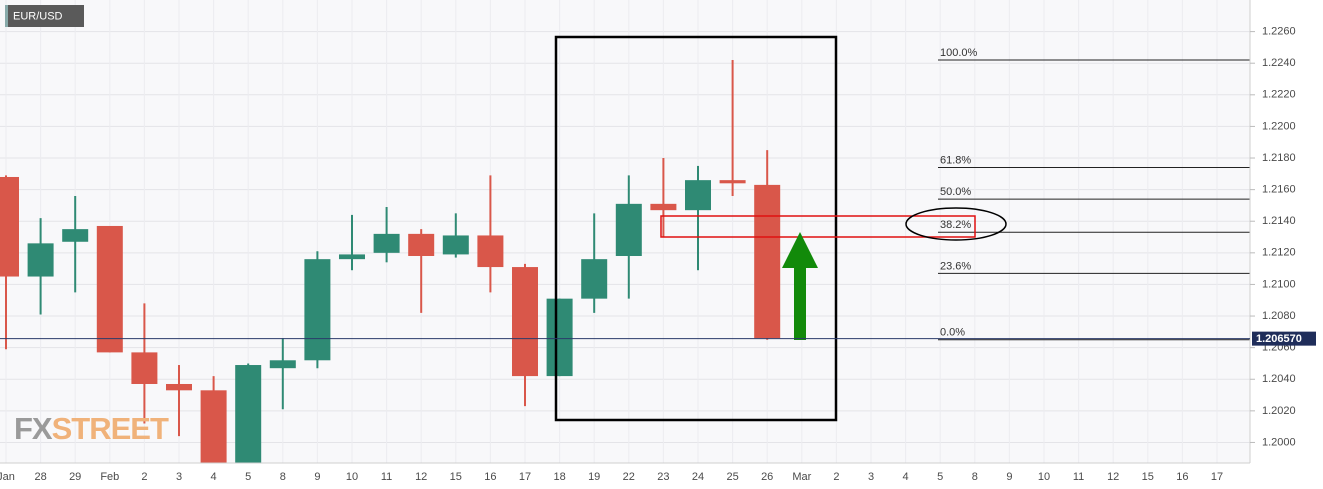 The width and height of the screenshot is (1323, 489). I want to click on x-tick-label: Feb, so click(109, 477).